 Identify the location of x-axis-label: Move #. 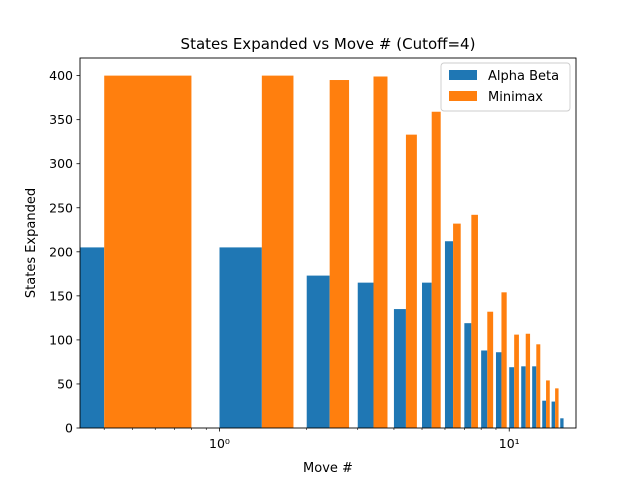
(328, 468).